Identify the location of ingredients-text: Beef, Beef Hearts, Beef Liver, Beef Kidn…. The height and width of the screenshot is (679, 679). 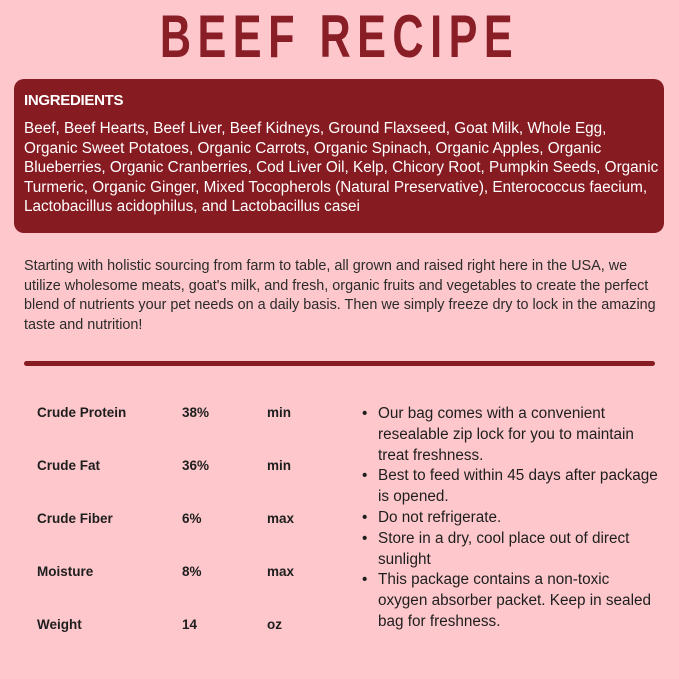
(341, 167).